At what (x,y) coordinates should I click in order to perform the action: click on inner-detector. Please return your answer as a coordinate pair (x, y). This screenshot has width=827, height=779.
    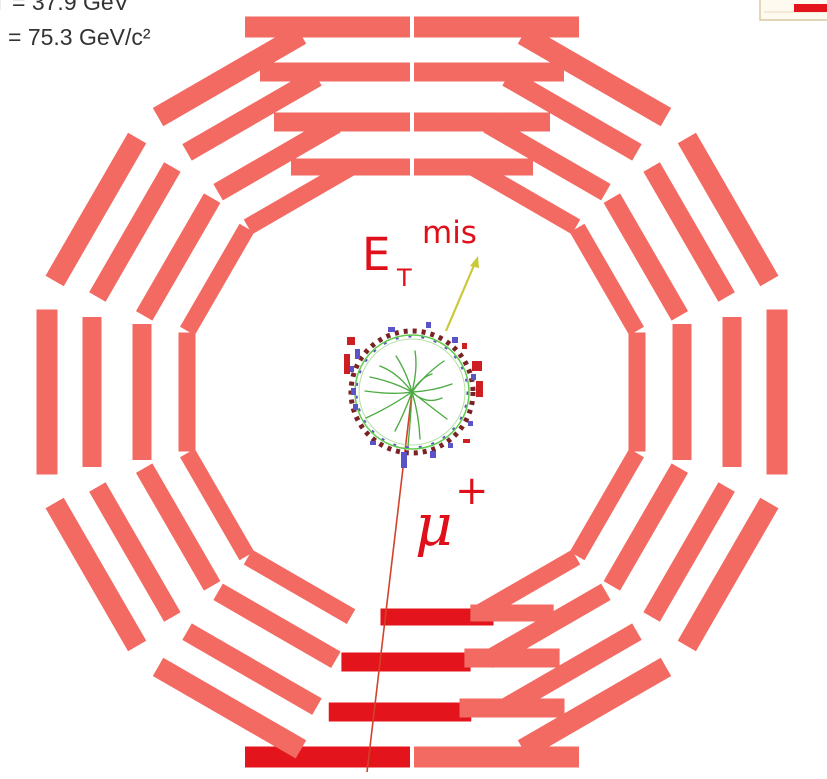
    Looking at the image, I should click on (413, 395).